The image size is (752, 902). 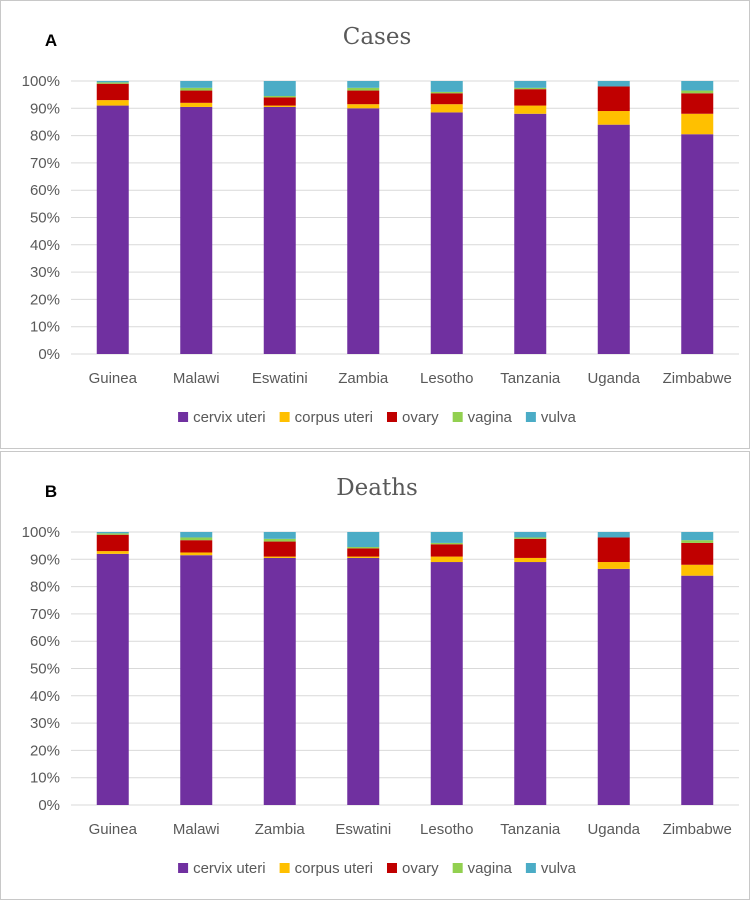 I want to click on y-tick-label: 70%, so click(x=45, y=614).